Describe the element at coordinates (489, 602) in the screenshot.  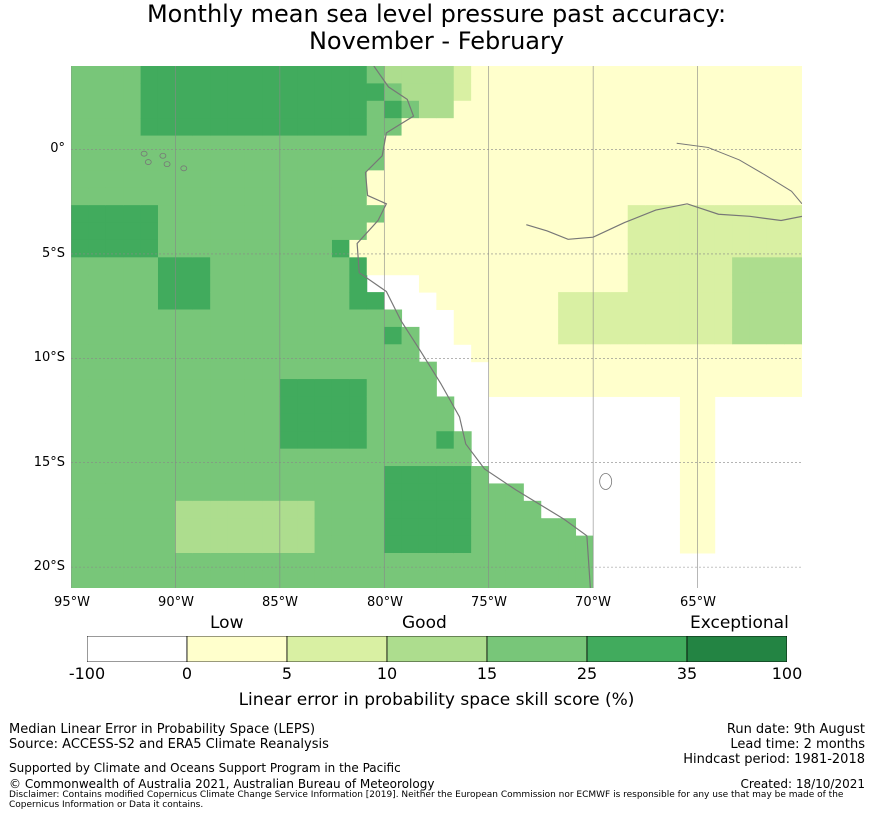
I see `lon-tick-75w: 75°W` at that location.